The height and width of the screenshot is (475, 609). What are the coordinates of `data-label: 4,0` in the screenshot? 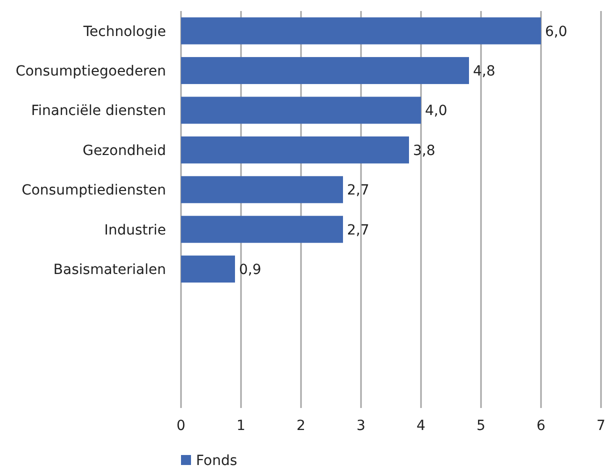 It's located at (436, 111).